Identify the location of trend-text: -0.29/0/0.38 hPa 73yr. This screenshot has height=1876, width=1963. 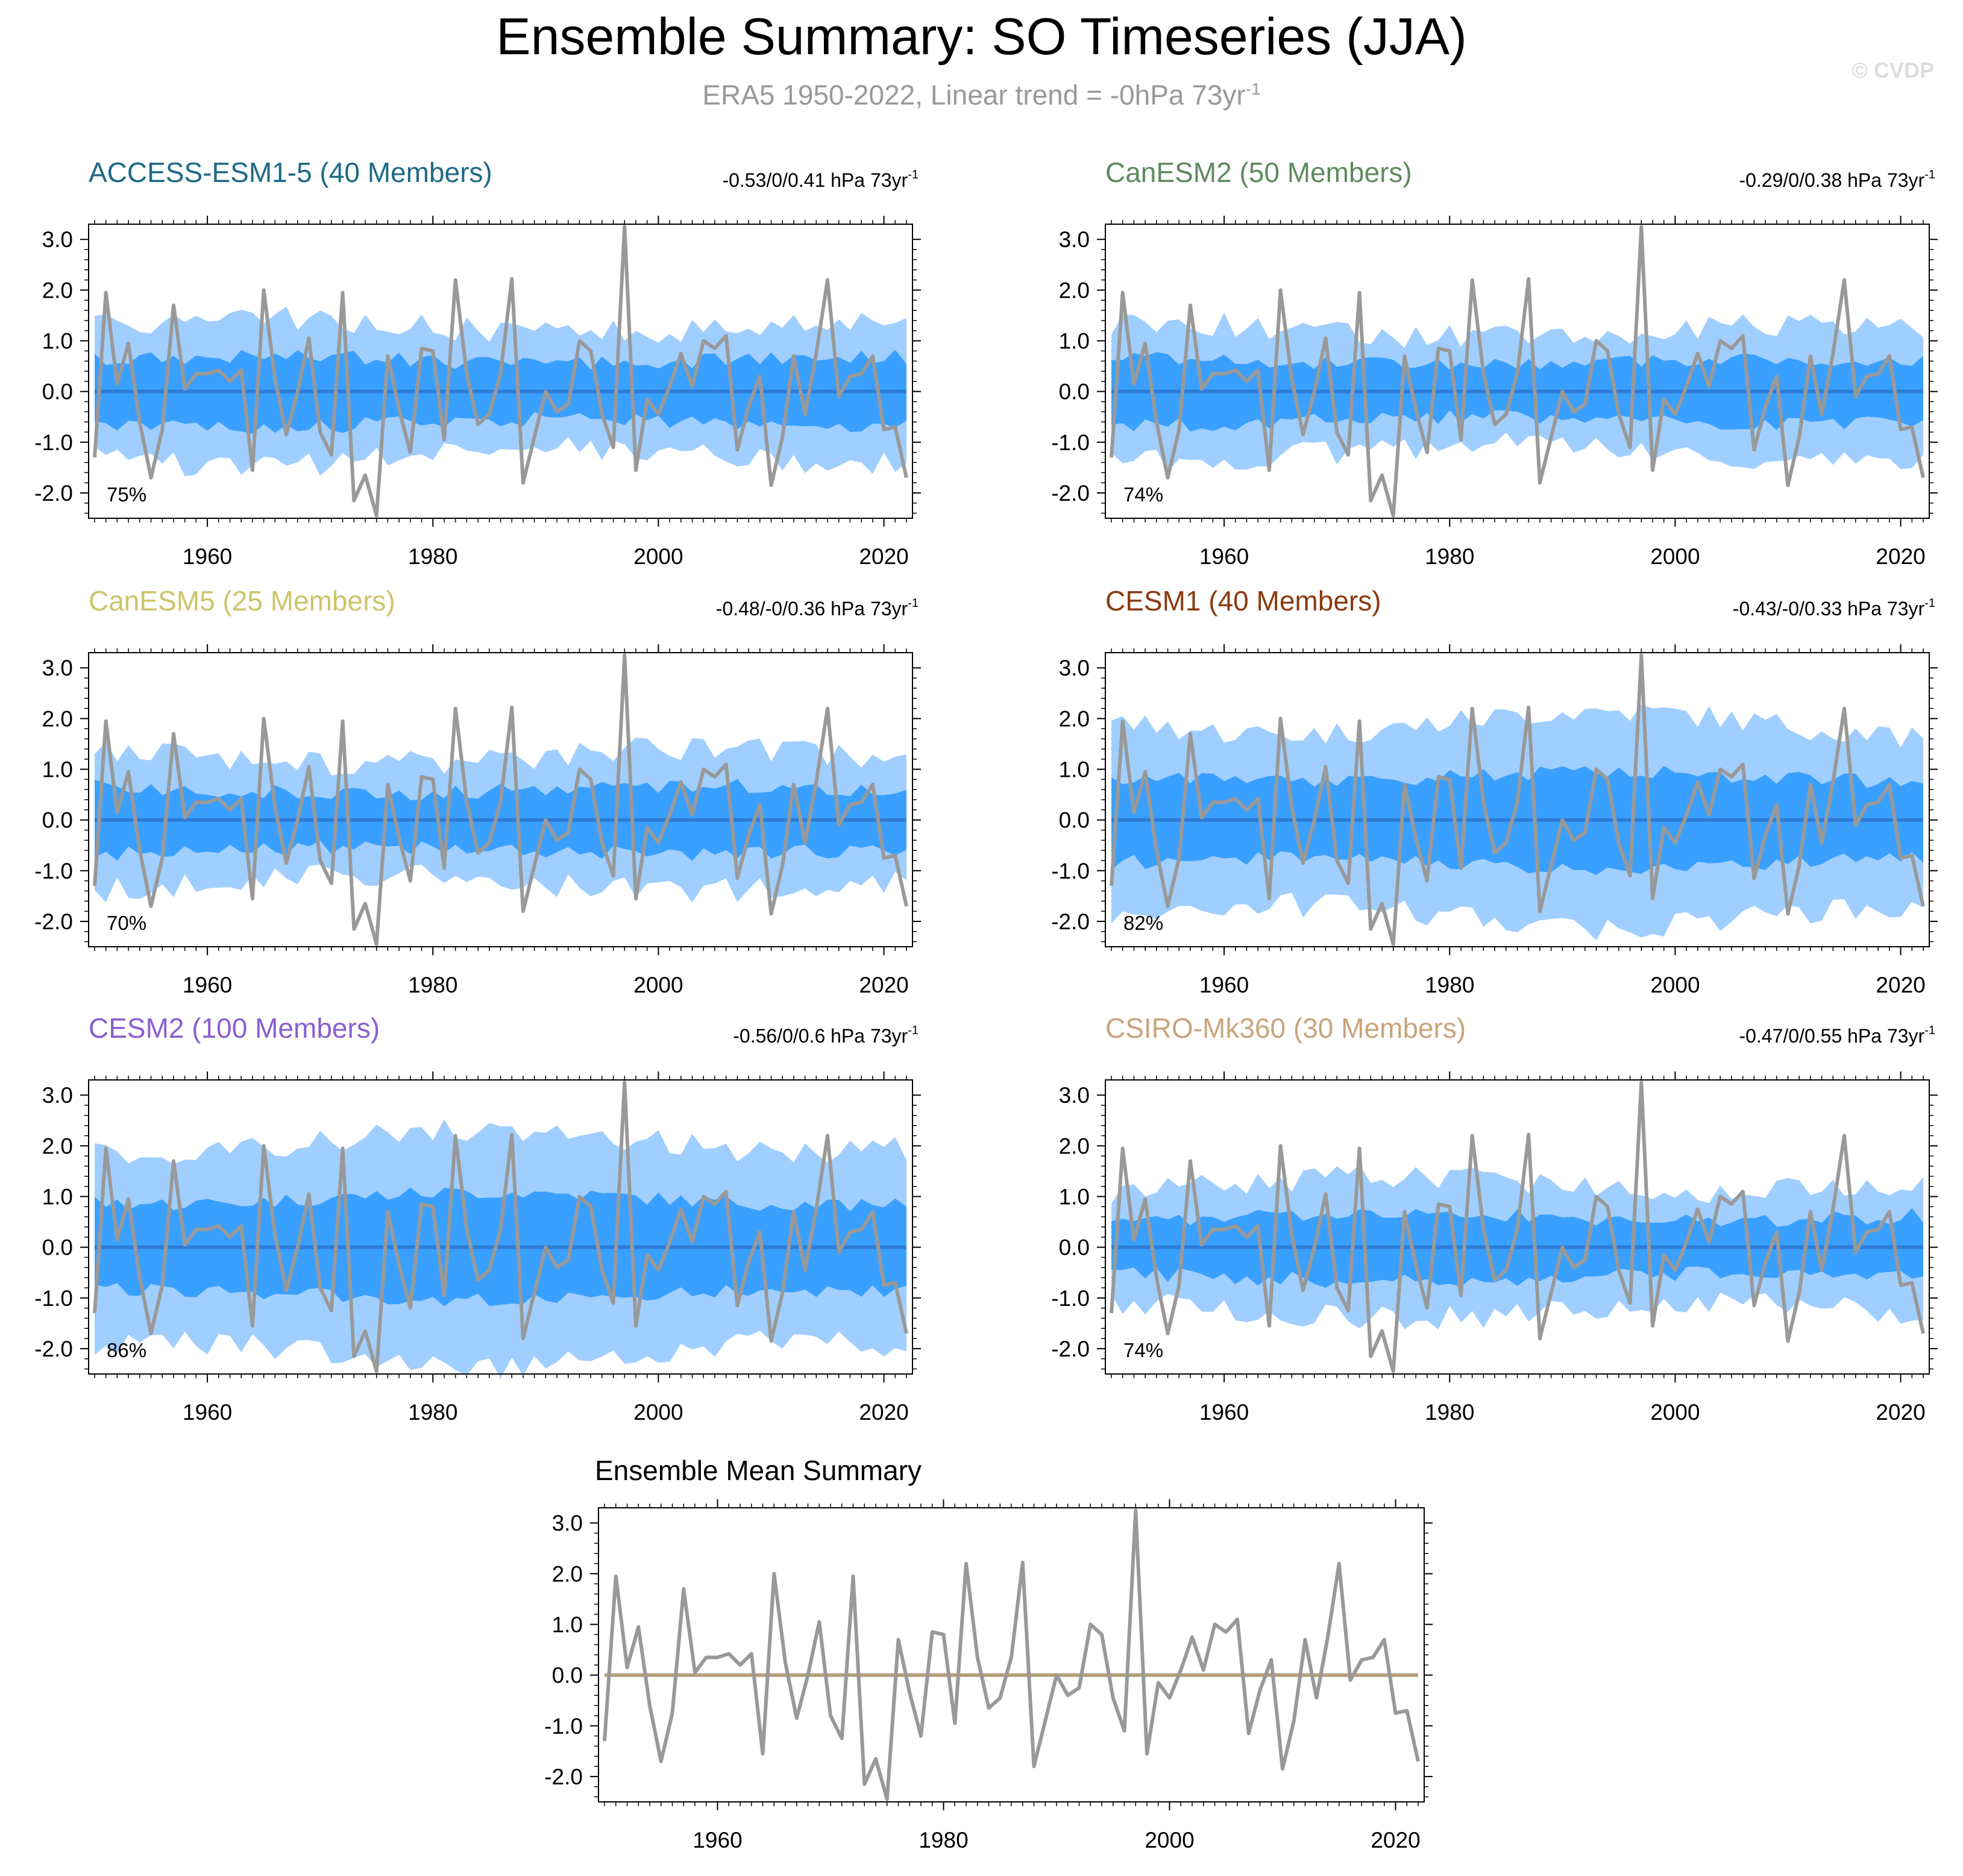
(1831, 180).